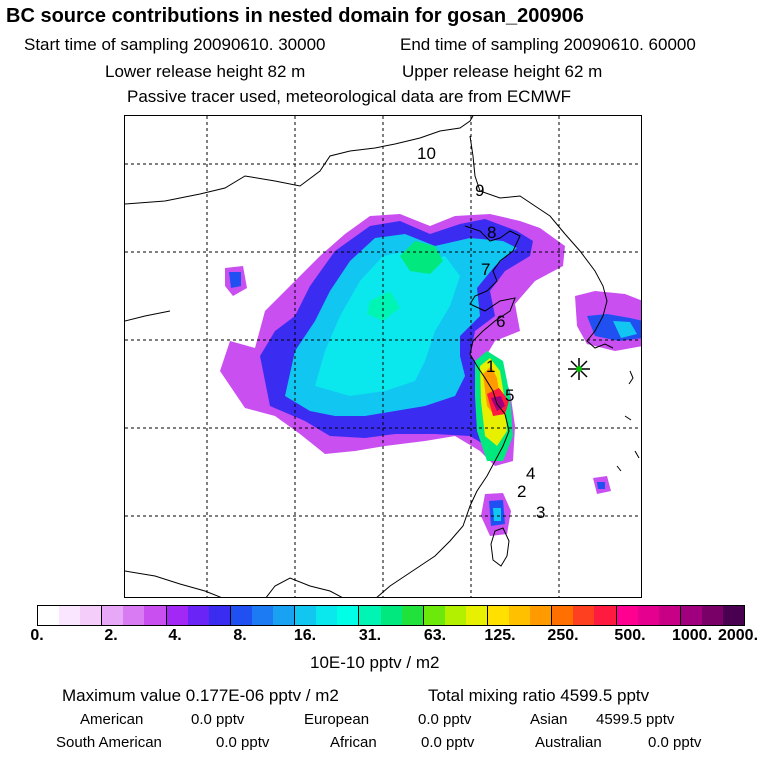 The height and width of the screenshot is (768, 768). I want to click on total-mixing-ratio: Total mixing ratio 4599.5 pptv, so click(539, 695).